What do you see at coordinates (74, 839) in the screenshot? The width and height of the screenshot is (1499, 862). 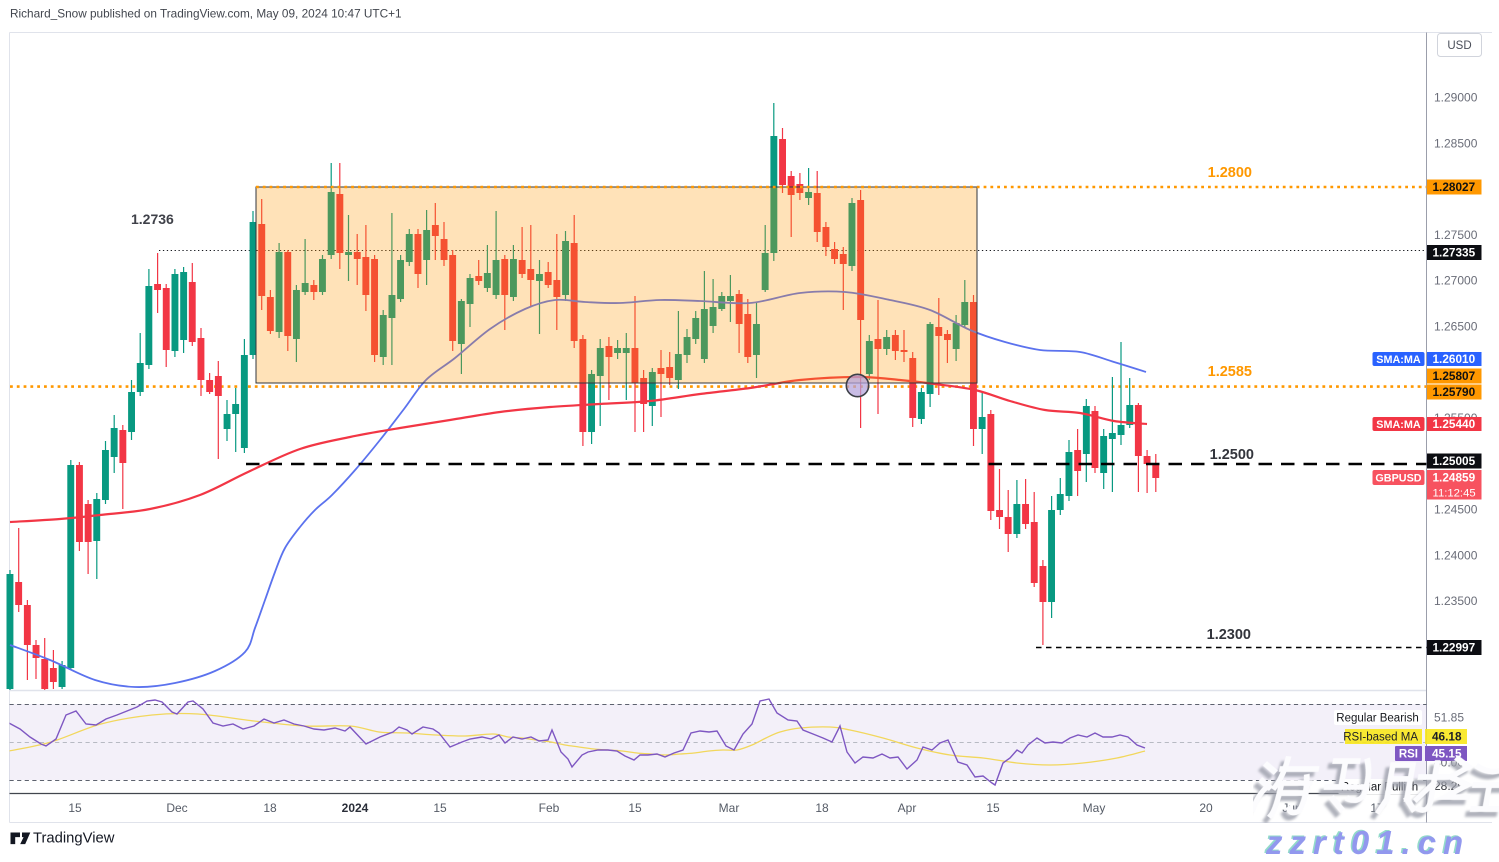 I see `svg-text: TradingView` at bounding box center [74, 839].